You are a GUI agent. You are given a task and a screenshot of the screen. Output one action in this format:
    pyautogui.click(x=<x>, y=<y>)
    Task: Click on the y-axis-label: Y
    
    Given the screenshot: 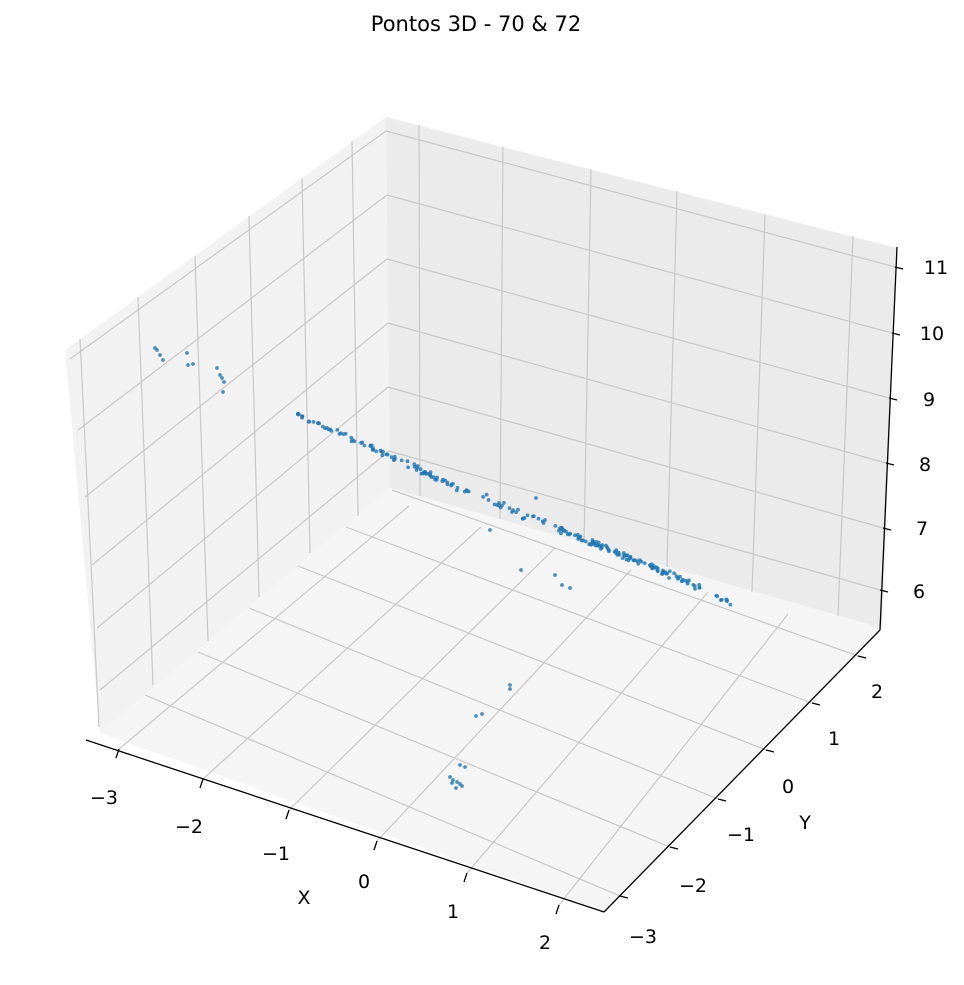 What is the action you would take?
    pyautogui.click(x=804, y=823)
    